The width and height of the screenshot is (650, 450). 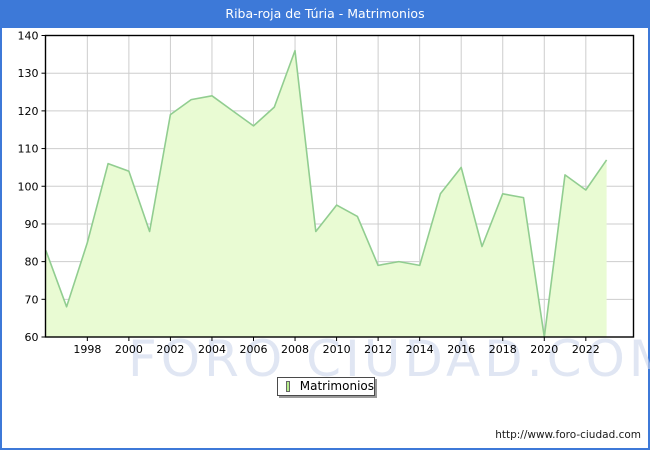 I want to click on x-tick-label: 2002, so click(x=170, y=349).